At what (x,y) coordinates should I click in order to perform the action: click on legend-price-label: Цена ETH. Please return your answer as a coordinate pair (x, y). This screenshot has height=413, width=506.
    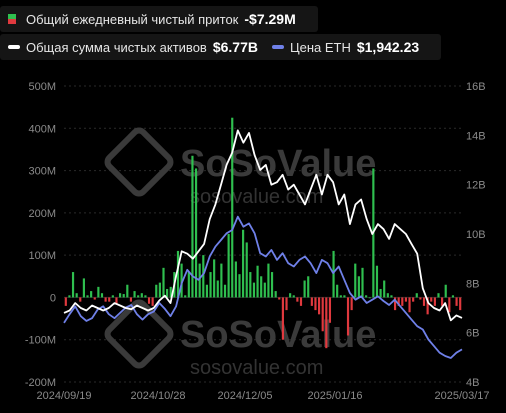
    Looking at the image, I should click on (320, 47).